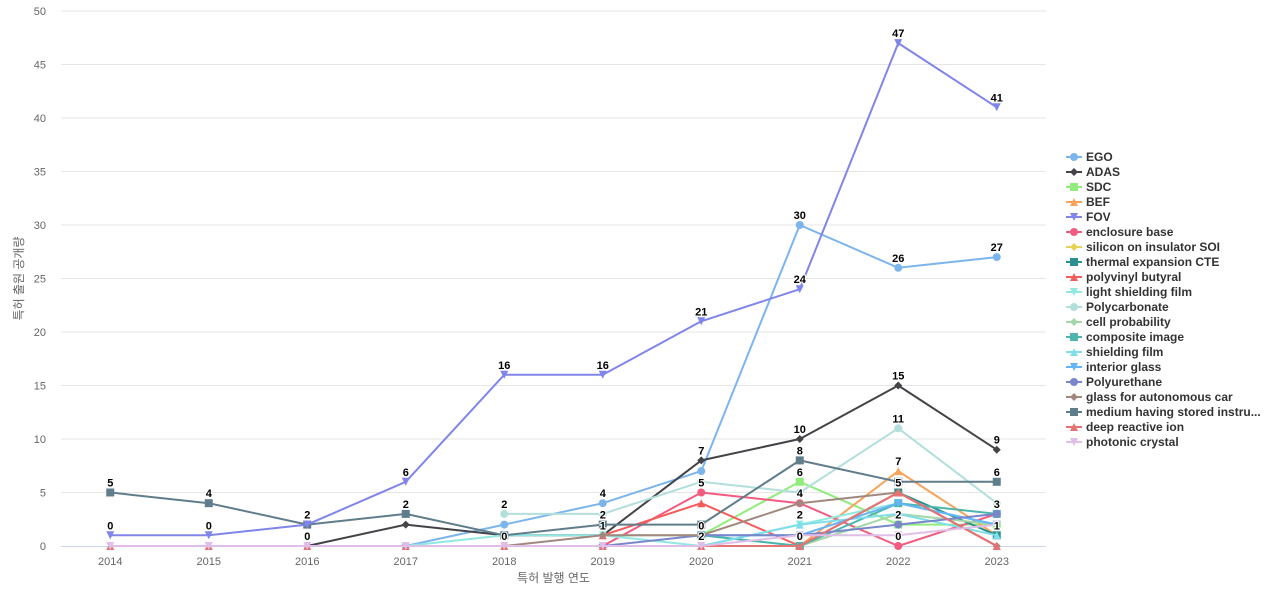 The image size is (1280, 600). What do you see at coordinates (1173, 276) in the screenshot?
I see `legend-item-polyvinyl-butyral: polyvinyl butyral` at bounding box center [1173, 276].